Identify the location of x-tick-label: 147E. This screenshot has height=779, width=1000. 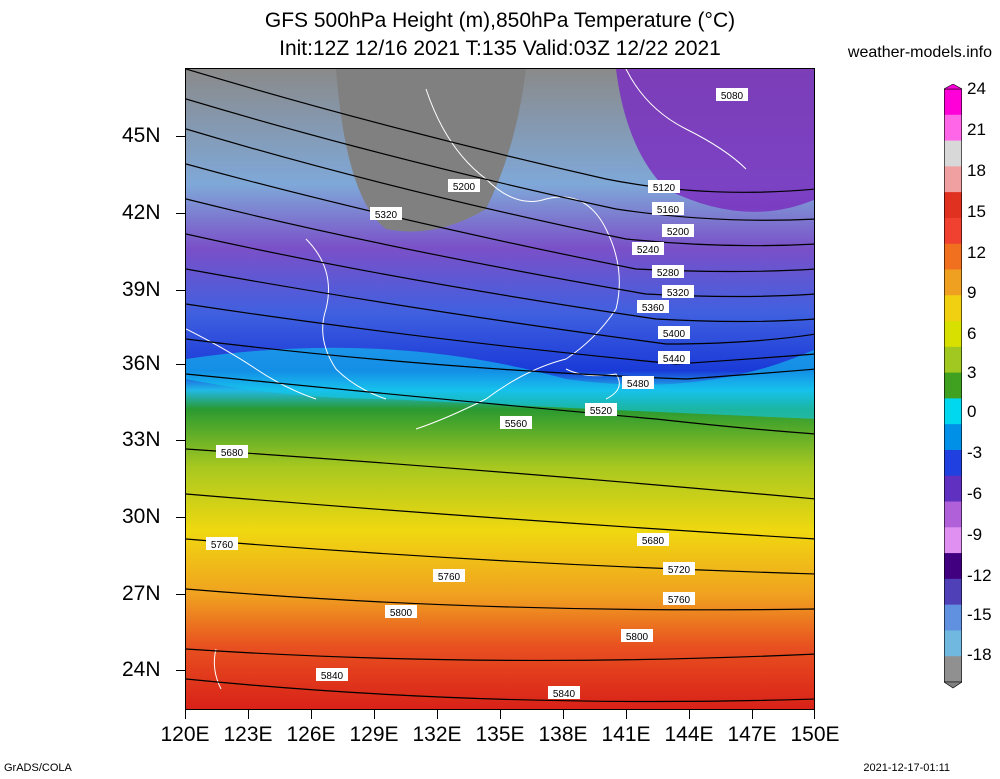
(752, 734).